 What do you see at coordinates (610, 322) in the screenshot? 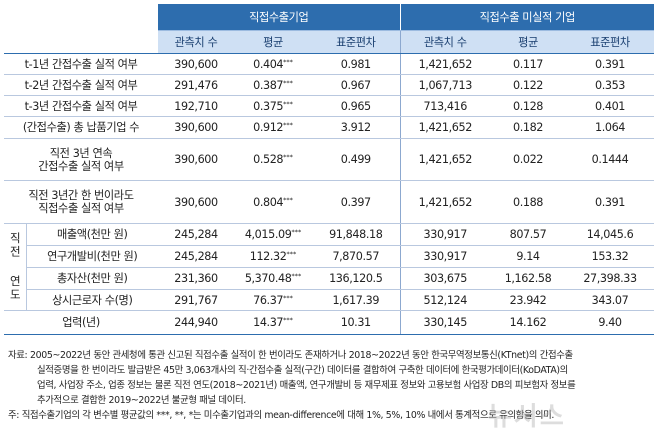
I see `cell-sd-b: 9.40` at bounding box center [610, 322].